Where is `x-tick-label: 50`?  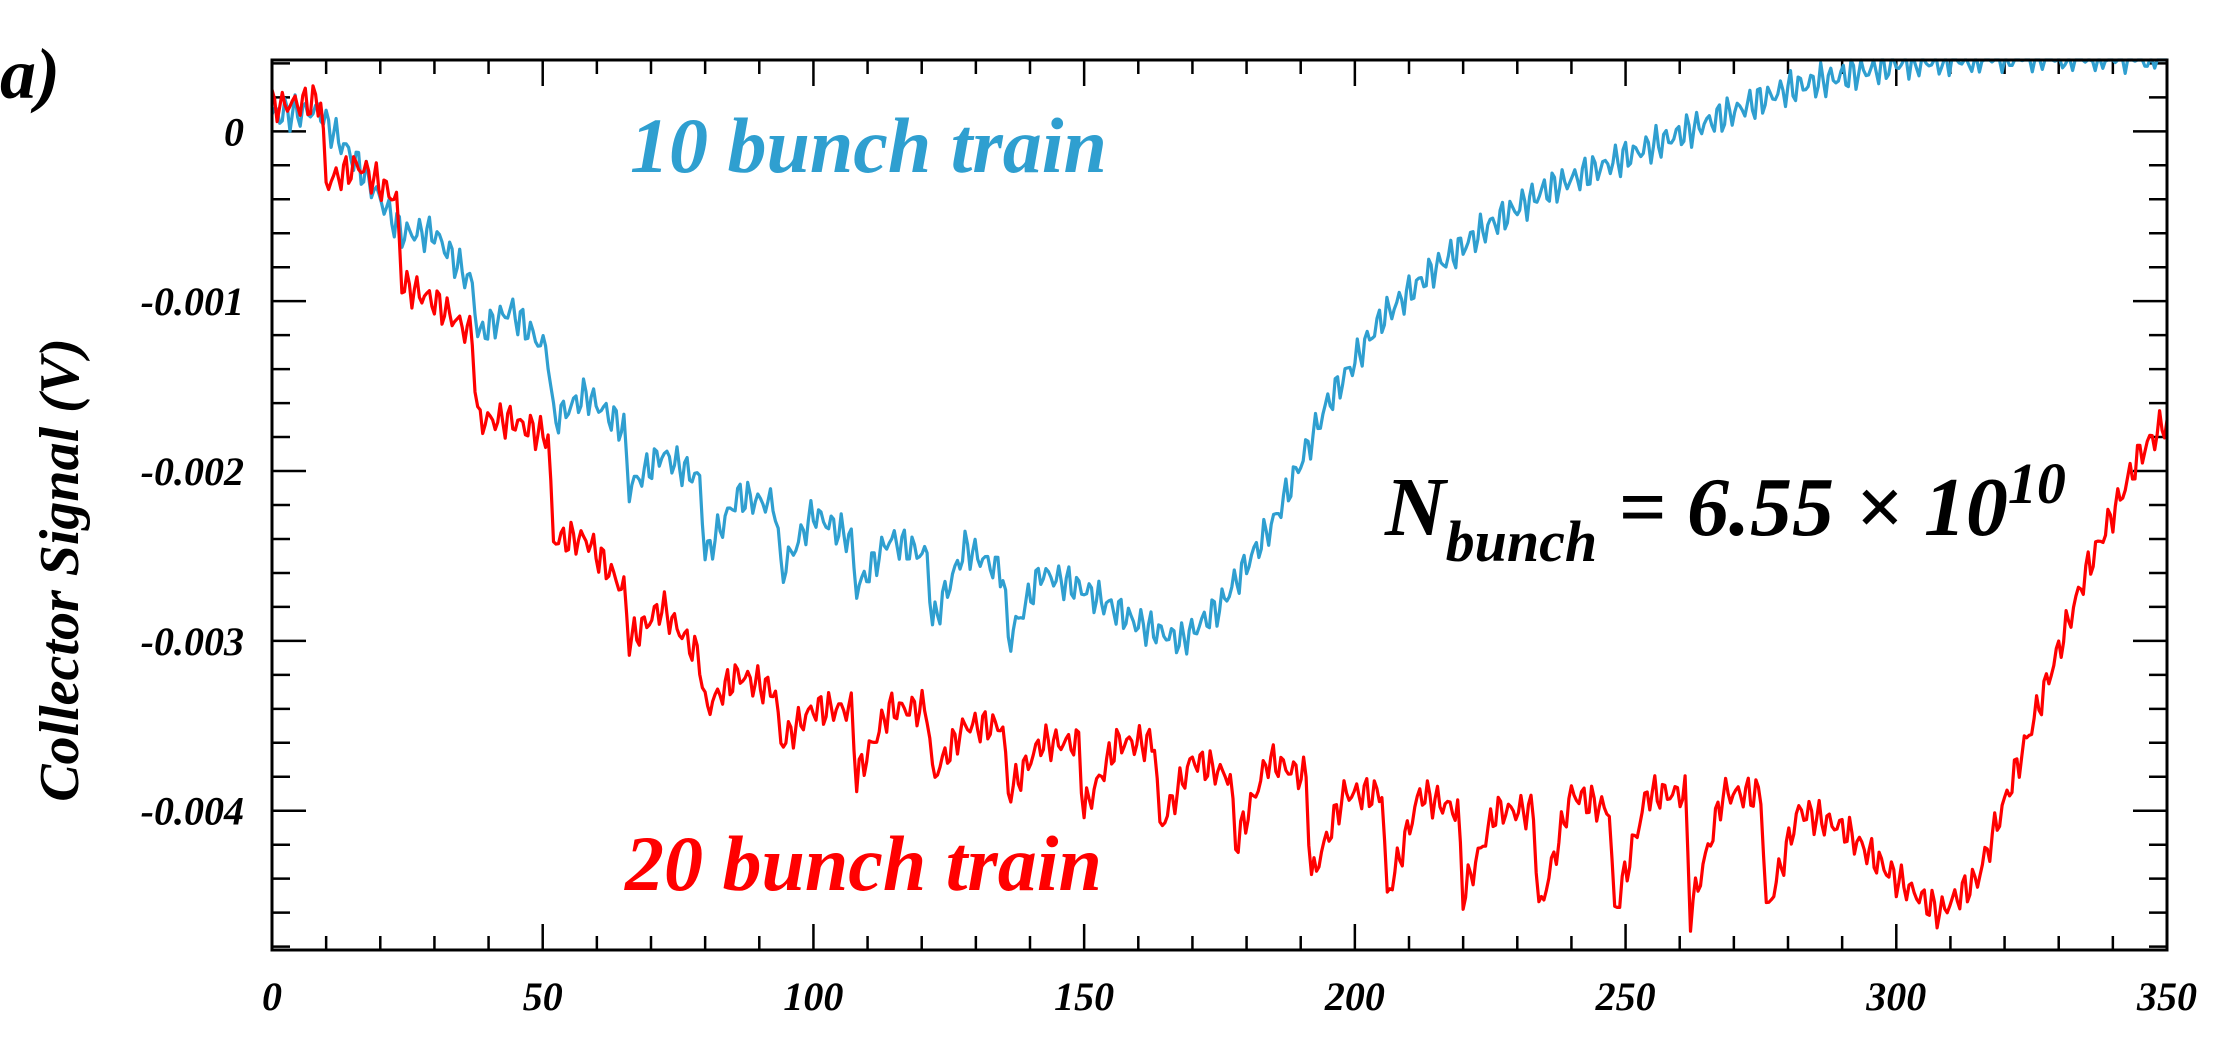 x-tick-label: 50 is located at coordinates (543, 996).